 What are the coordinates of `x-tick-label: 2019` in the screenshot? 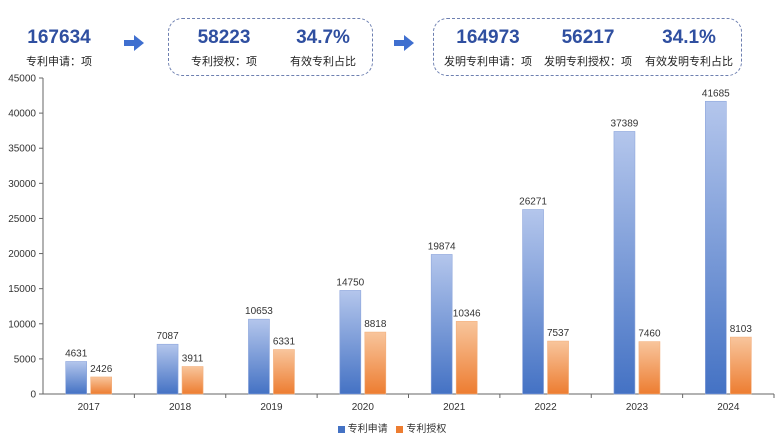 It's located at (271, 407).